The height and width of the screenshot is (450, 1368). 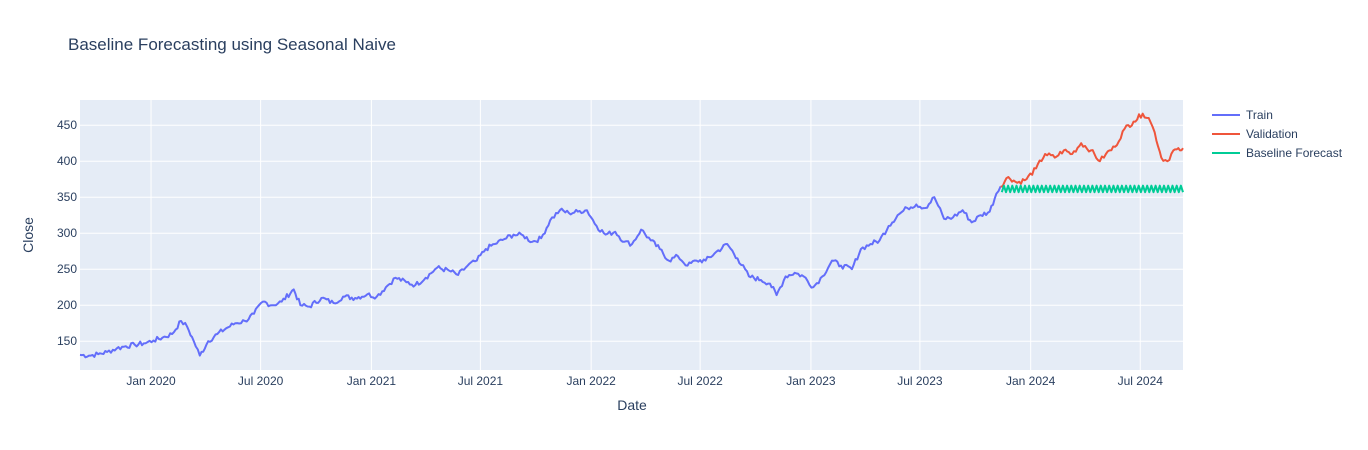 What do you see at coordinates (1294, 153) in the screenshot?
I see `legend-label: Baseline Forecast` at bounding box center [1294, 153].